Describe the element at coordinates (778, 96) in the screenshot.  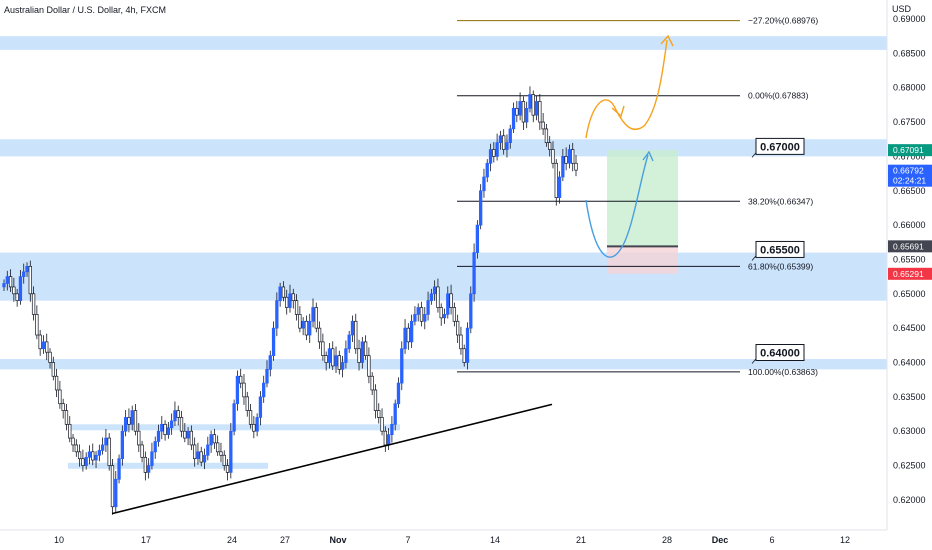
I see `fib-label-1: 0.00%(0.67883)` at that location.